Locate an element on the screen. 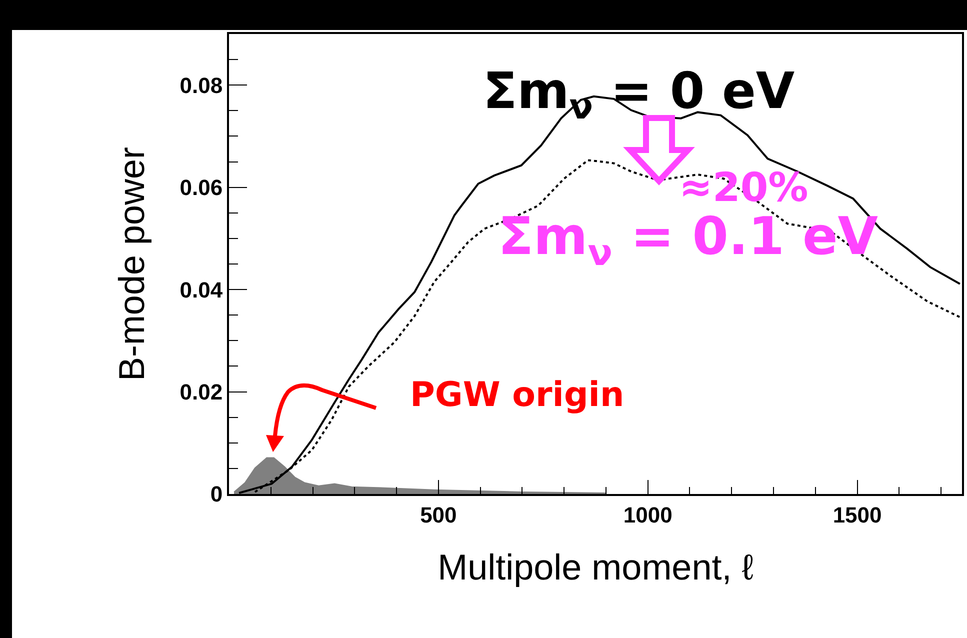 Image resolution: width=967 pixels, height=638 pixels. y-tick-label: 0.06 is located at coordinates (201, 187).